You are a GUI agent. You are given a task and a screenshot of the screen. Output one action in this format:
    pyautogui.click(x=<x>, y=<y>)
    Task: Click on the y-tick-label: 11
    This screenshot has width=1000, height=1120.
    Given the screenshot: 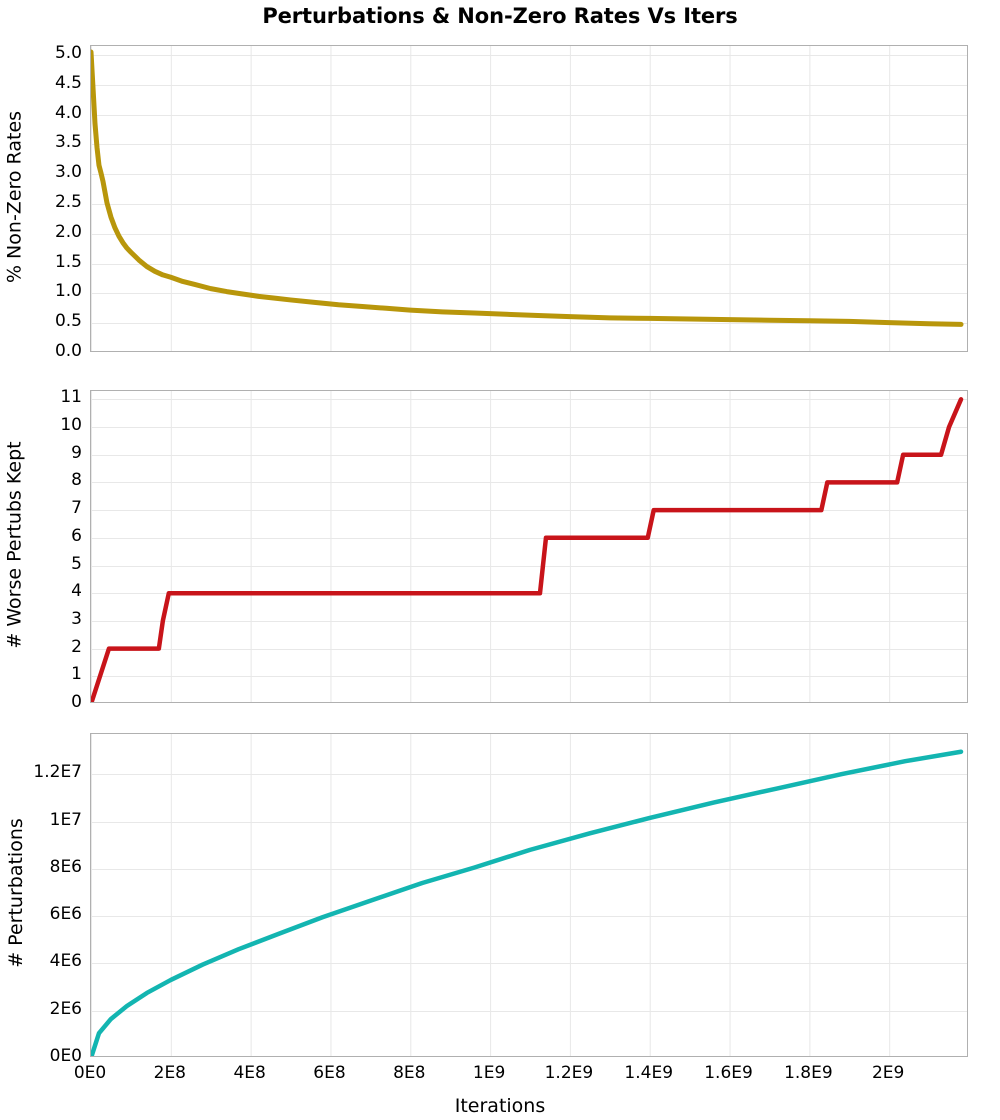 What is the action you would take?
    pyautogui.click(x=71, y=397)
    